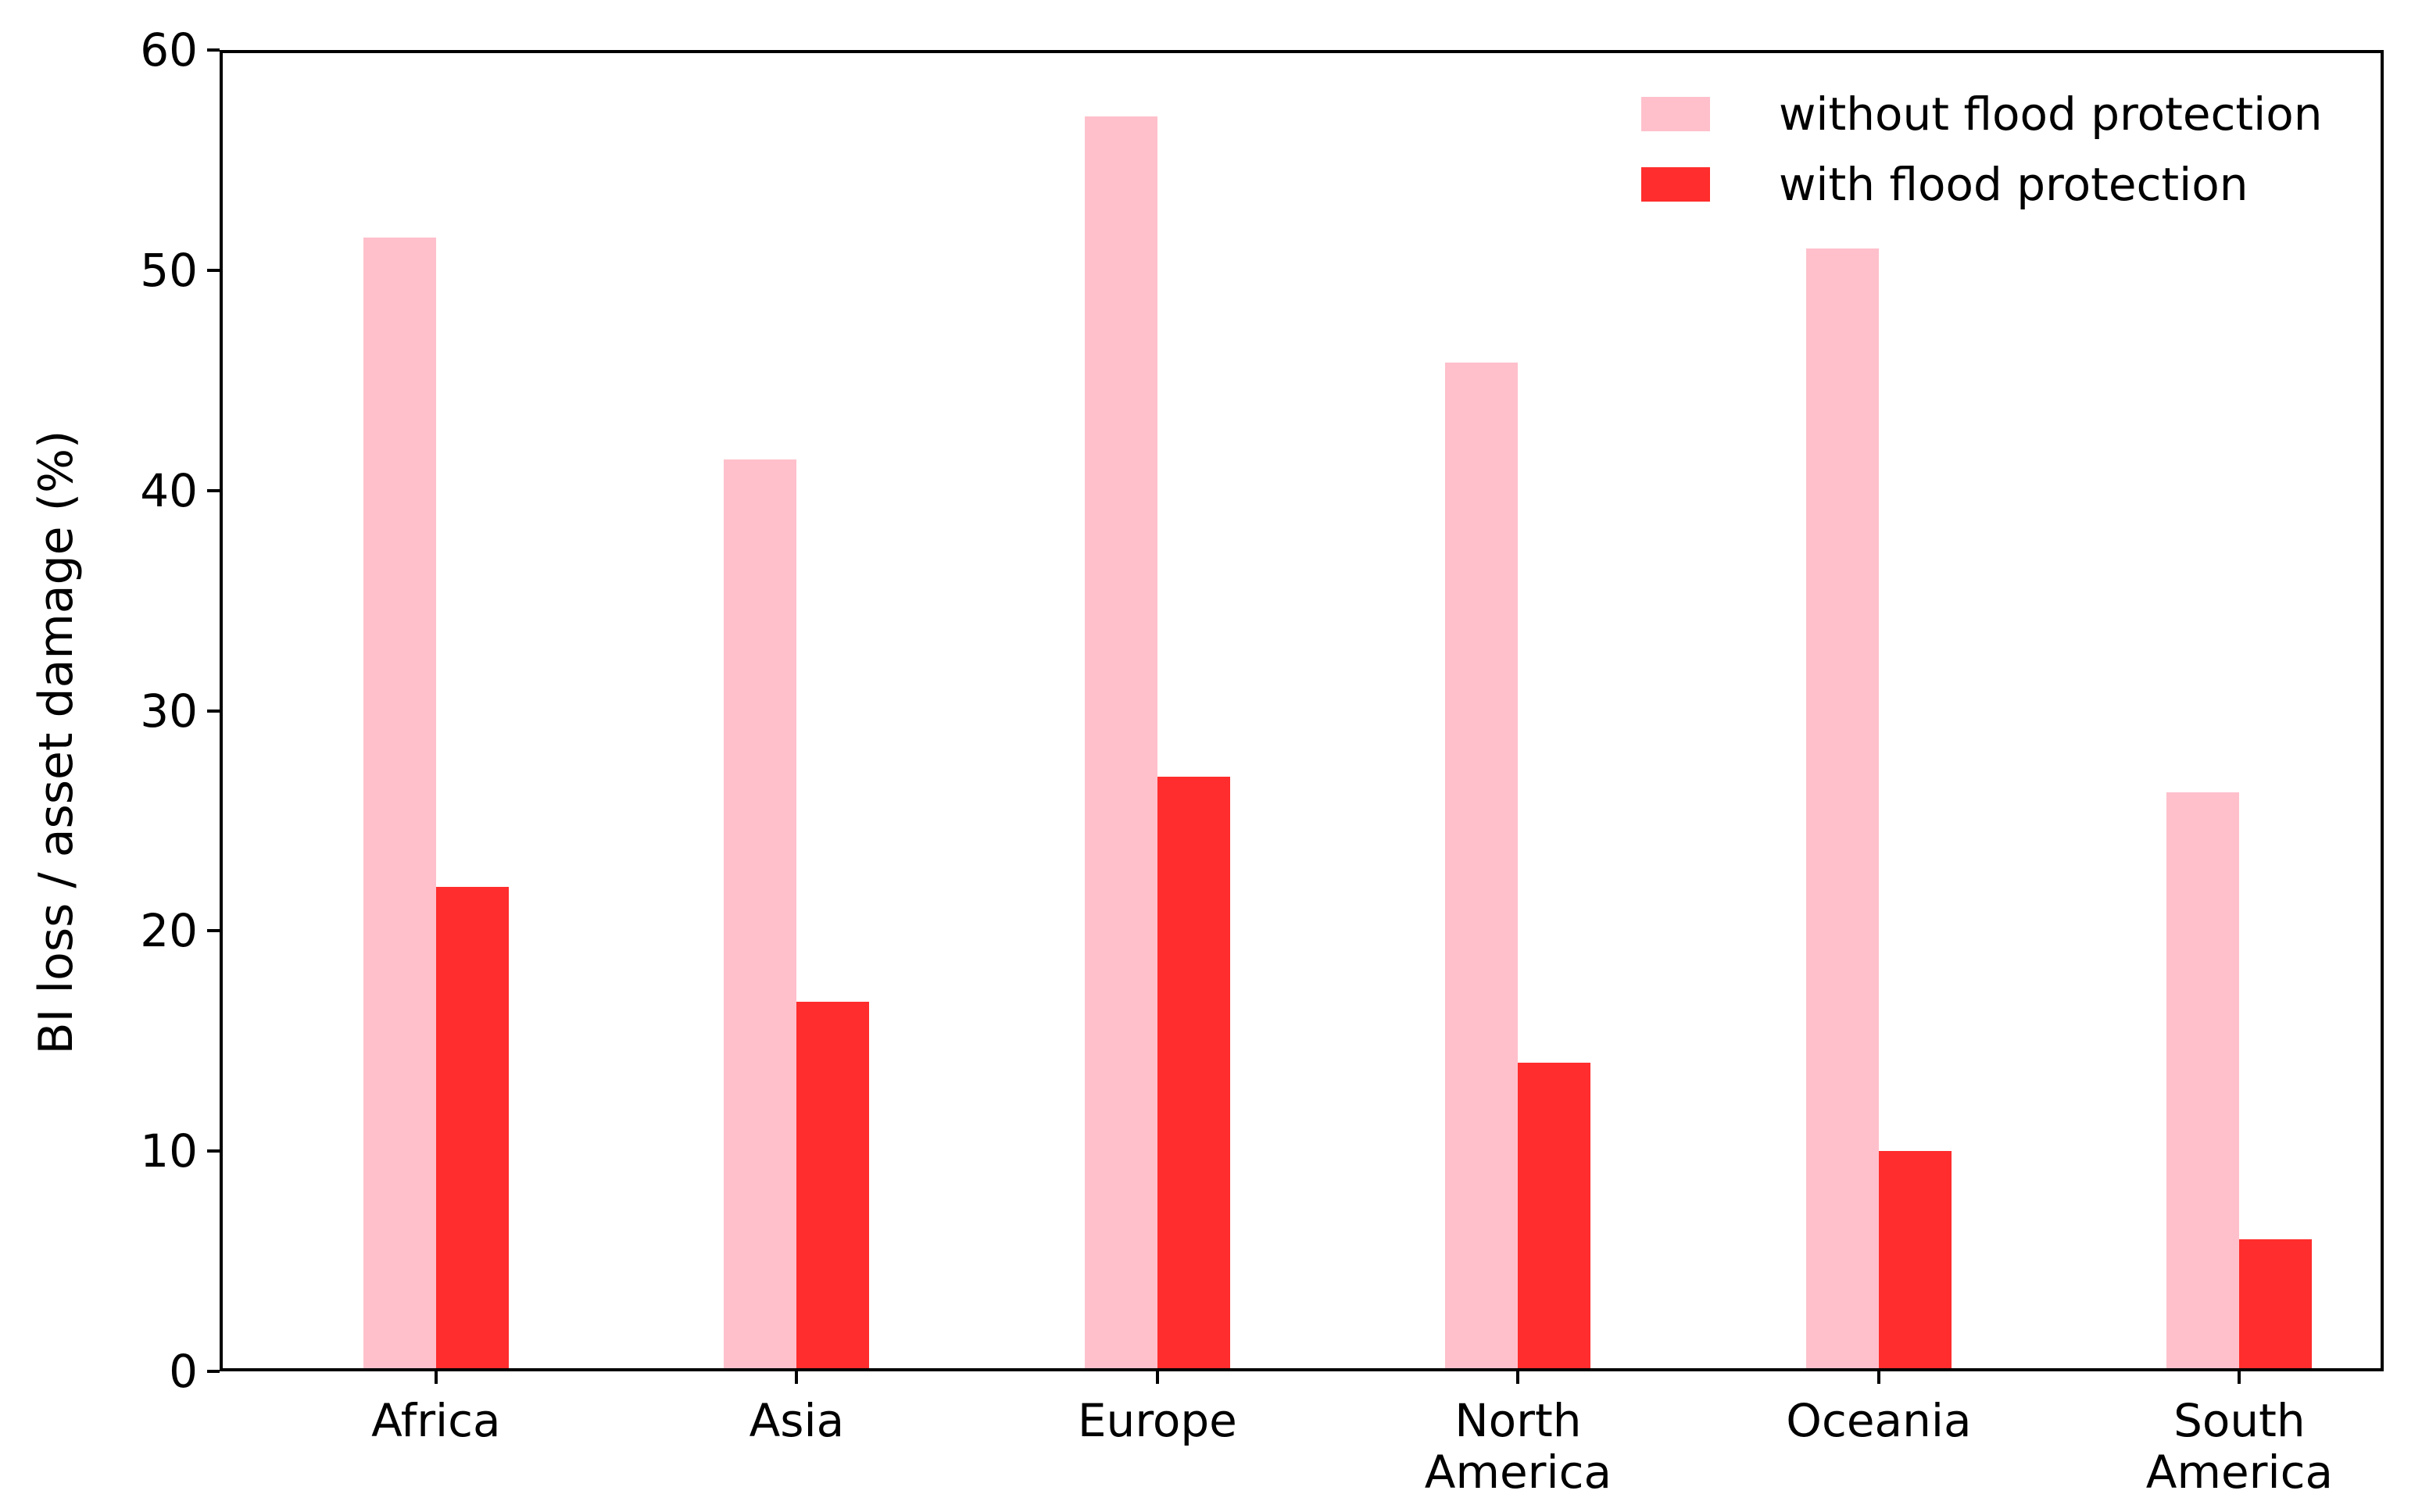 This screenshot has width=2422, height=1512. I want to click on bar-with-flood-protection-south-america, so click(2276, 1305).